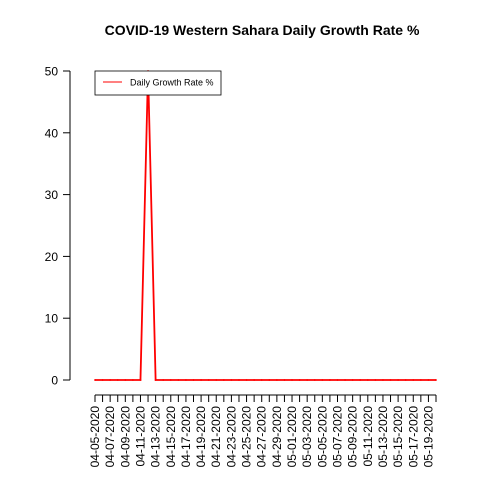 This screenshot has height=480, width=480. I want to click on x-tick-label: 04-15-2020, so click(171, 437).